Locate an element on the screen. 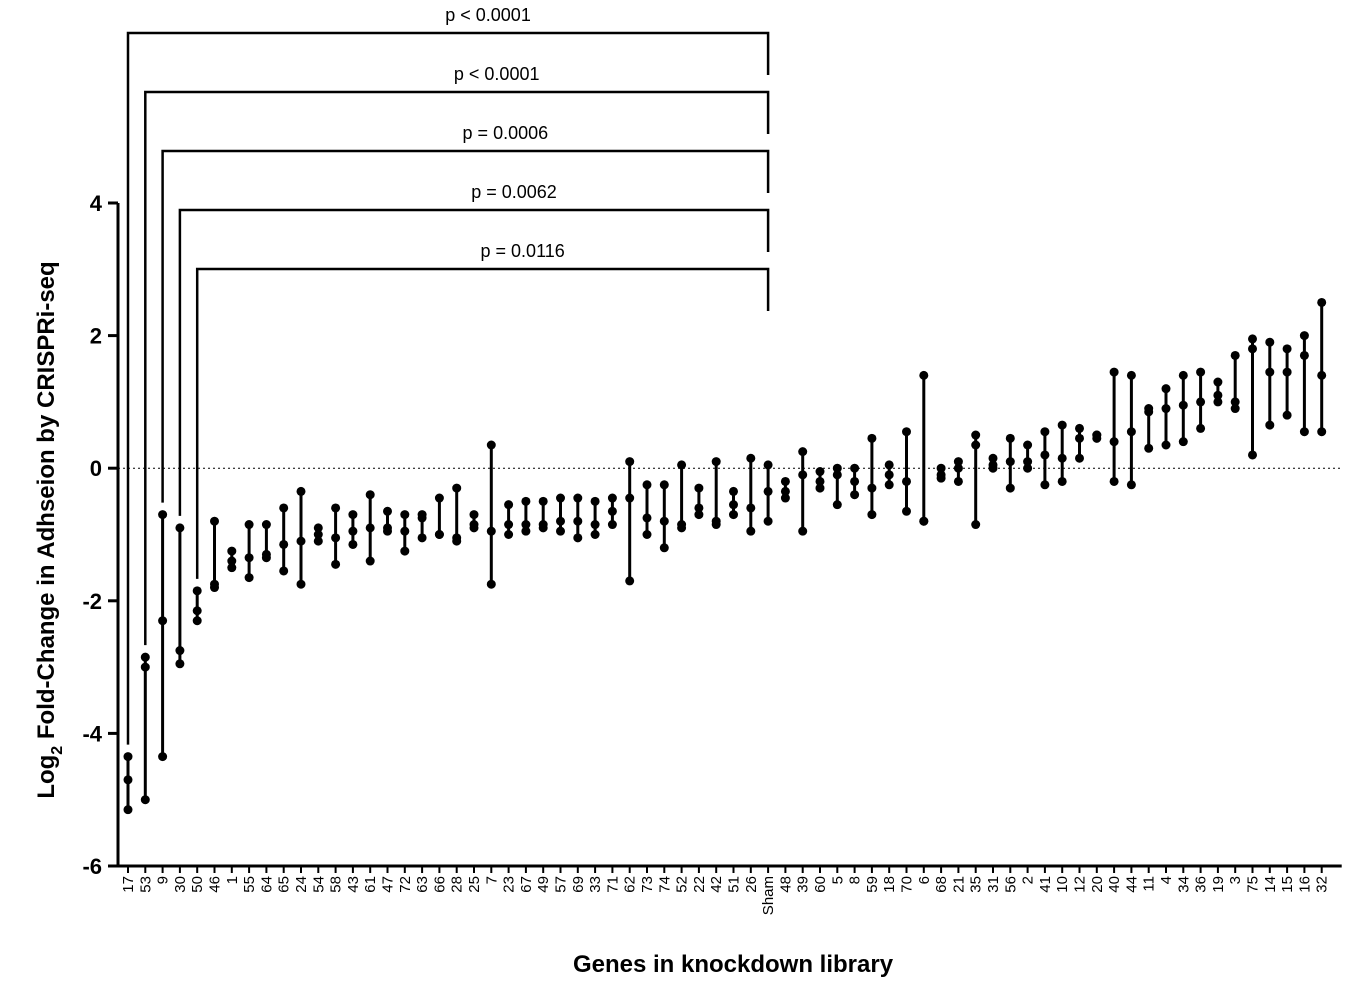 The width and height of the screenshot is (1348, 1000). x-tick-label: 11 is located at coordinates (1149, 884).